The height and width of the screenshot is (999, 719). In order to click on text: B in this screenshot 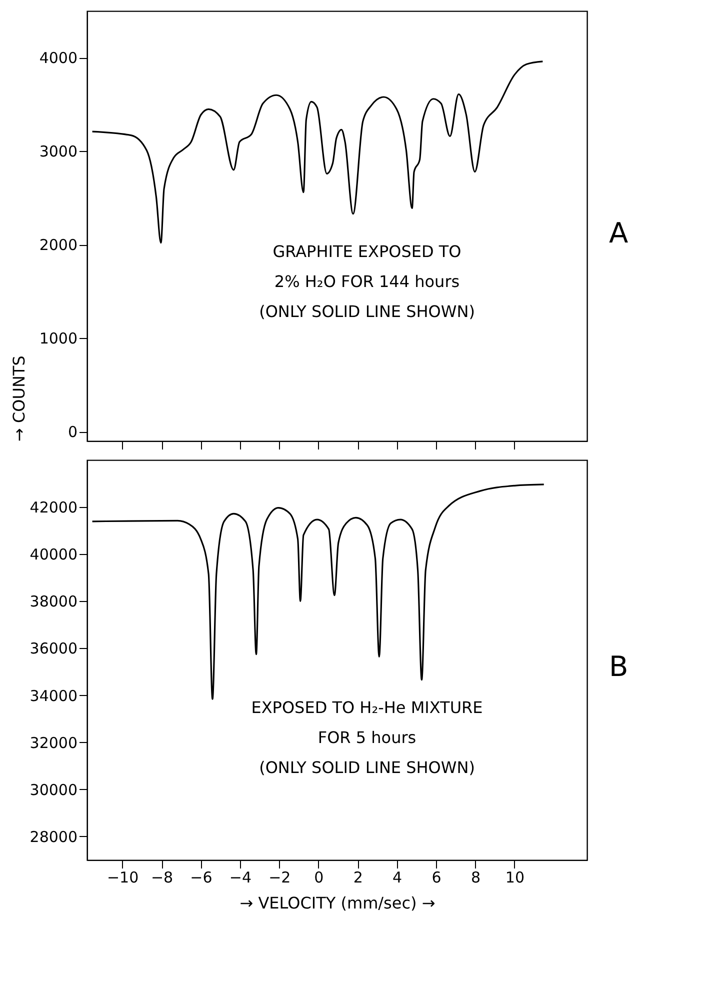, I will do `click(618, 666)`.